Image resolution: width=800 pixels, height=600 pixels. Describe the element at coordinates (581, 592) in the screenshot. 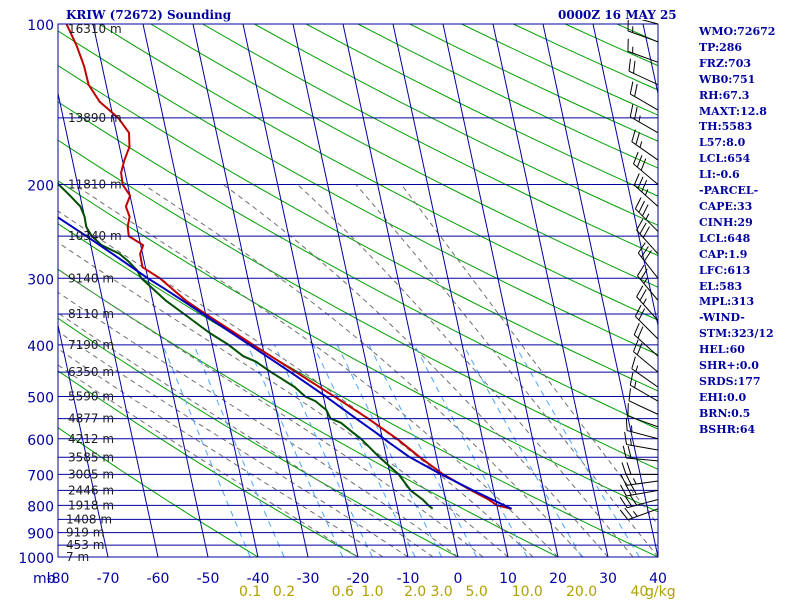

I see `mixing-ratio-label: 20.0` at that location.